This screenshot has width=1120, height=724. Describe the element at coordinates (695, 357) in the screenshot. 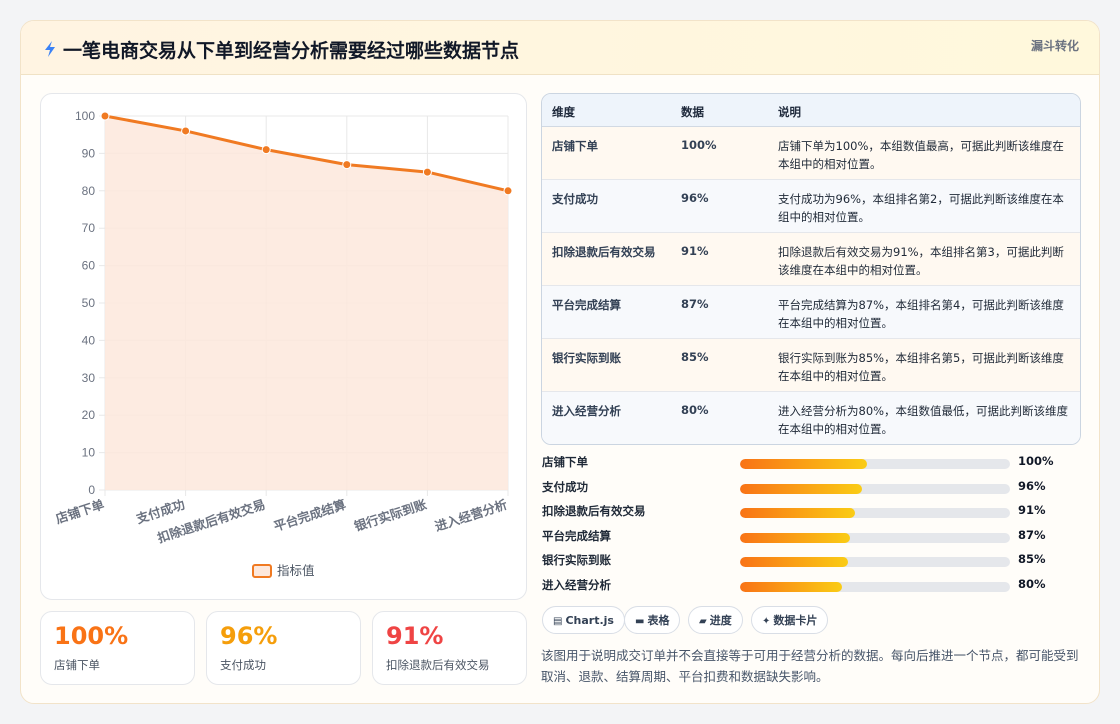

I see `cell-value: 85%` at that location.